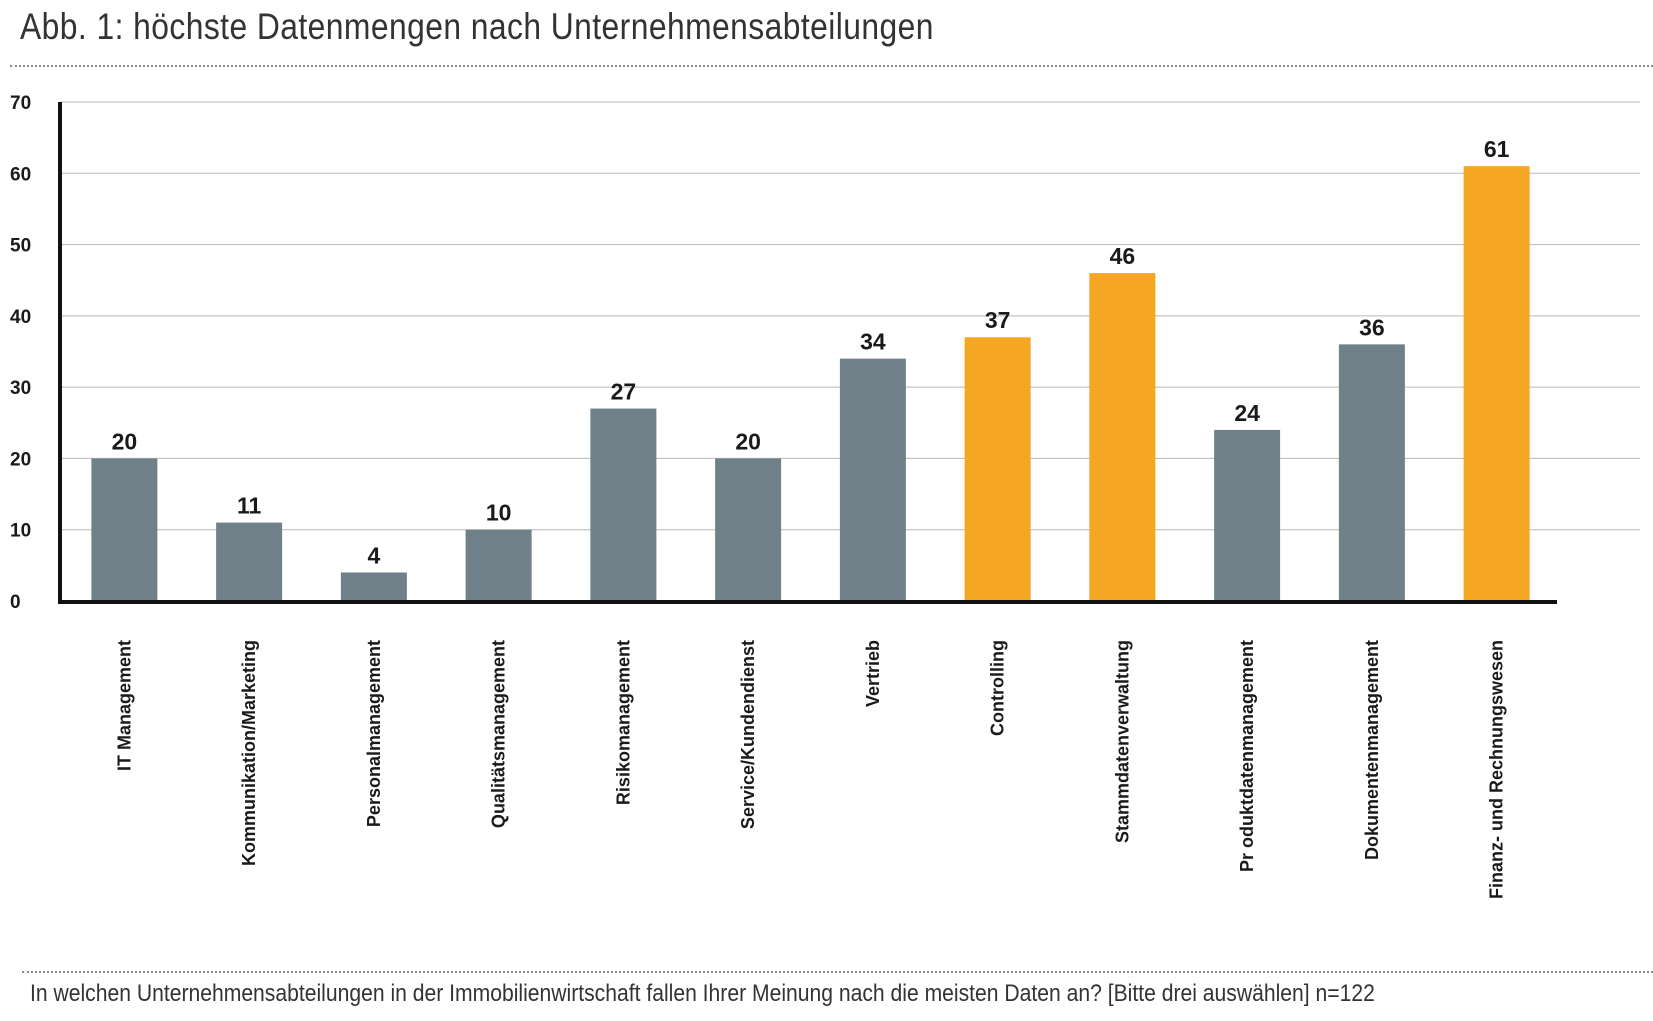 The width and height of the screenshot is (1653, 1021). What do you see at coordinates (499, 513) in the screenshot?
I see `value-label-4: 10` at bounding box center [499, 513].